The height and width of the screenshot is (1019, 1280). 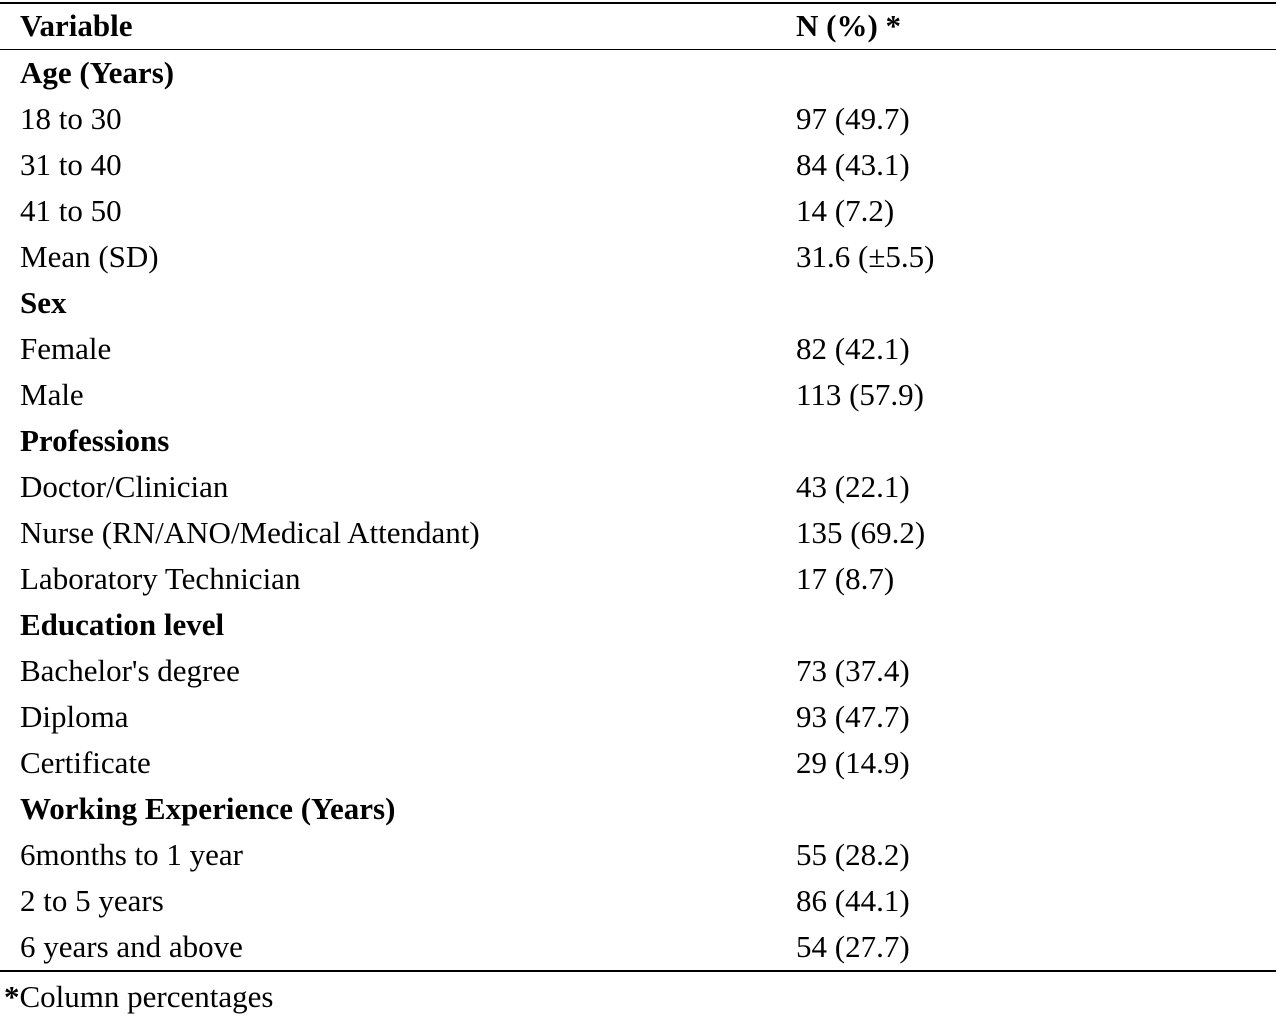 What do you see at coordinates (638, 211) in the screenshot?
I see `table-row: 41 to 50 14 (7.2)` at bounding box center [638, 211].